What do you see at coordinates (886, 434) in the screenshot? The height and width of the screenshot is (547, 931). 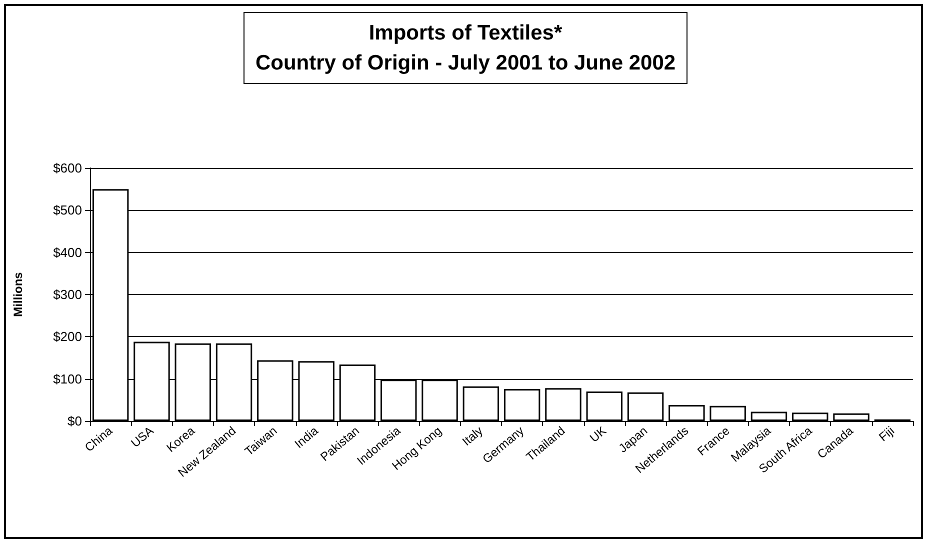 I see `x-tick-label: Fiji` at bounding box center [886, 434].